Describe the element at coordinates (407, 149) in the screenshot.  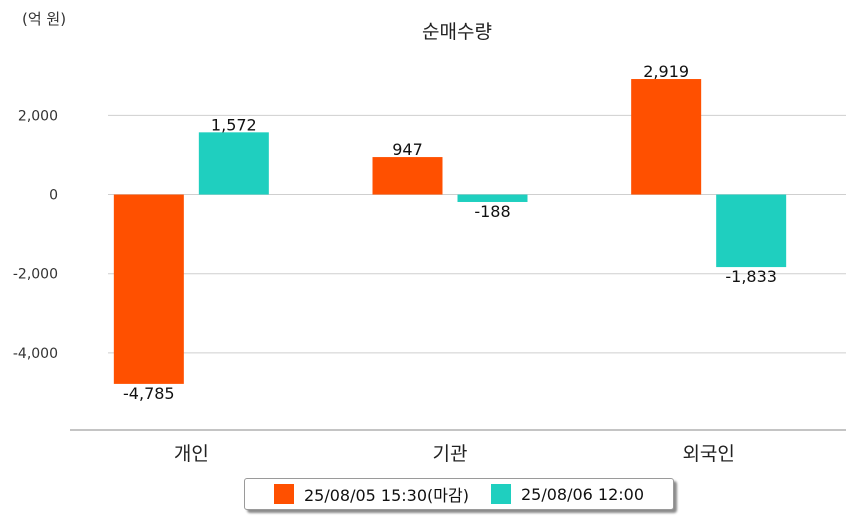
I see `data-label: 947` at that location.